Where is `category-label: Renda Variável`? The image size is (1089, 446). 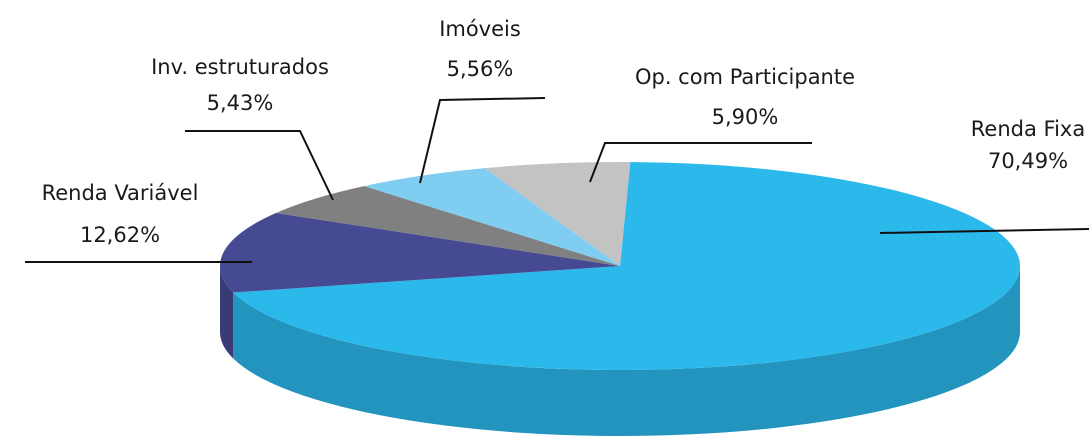 category-label: Renda Variável is located at coordinates (120, 193).